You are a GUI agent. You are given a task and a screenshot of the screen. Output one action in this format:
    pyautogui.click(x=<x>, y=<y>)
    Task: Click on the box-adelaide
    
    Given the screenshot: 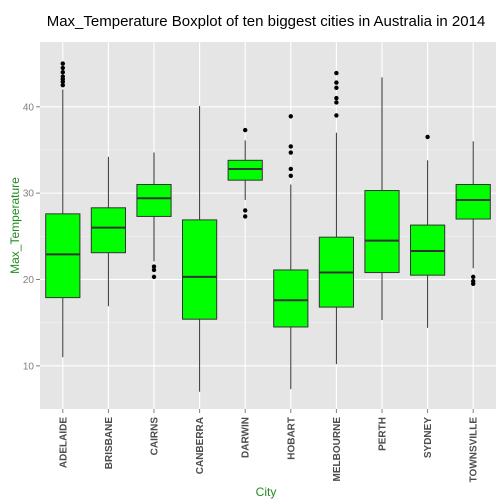 What is the action you would take?
    pyautogui.click(x=63, y=209)
    